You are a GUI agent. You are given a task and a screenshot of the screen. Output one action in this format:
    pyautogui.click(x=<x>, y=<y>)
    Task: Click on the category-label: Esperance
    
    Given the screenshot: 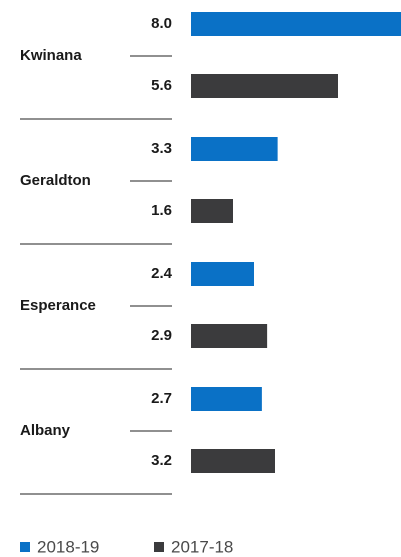 What is the action you would take?
    pyautogui.click(x=58, y=305)
    